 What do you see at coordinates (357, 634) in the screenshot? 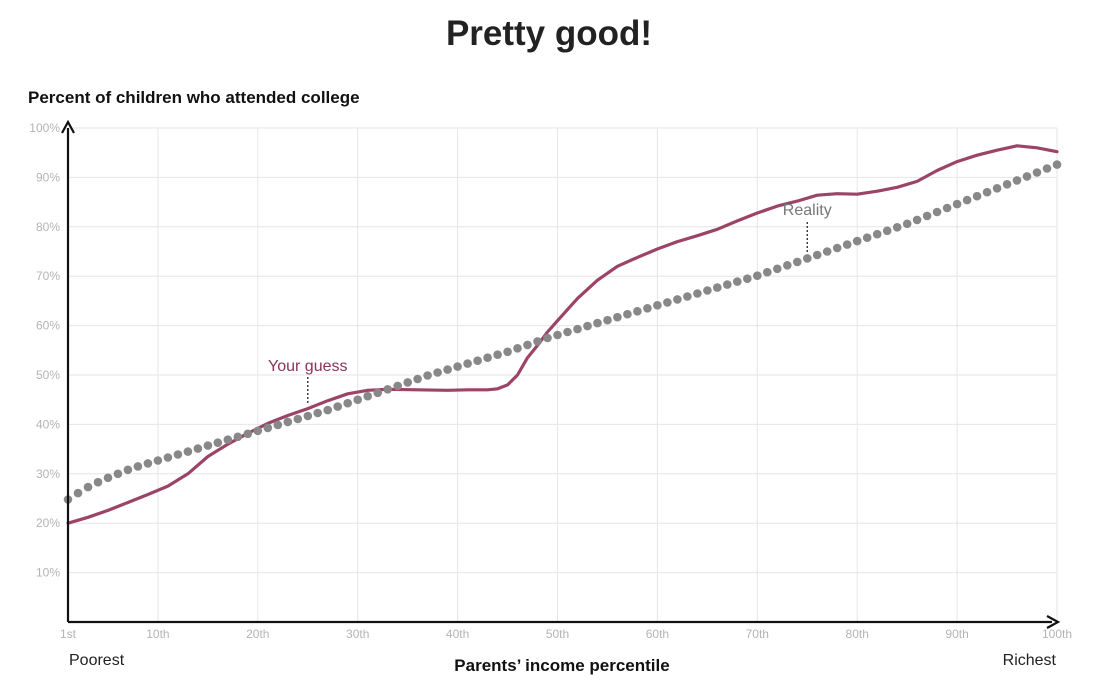
I see `x-tick-label: 30th` at bounding box center [357, 634].